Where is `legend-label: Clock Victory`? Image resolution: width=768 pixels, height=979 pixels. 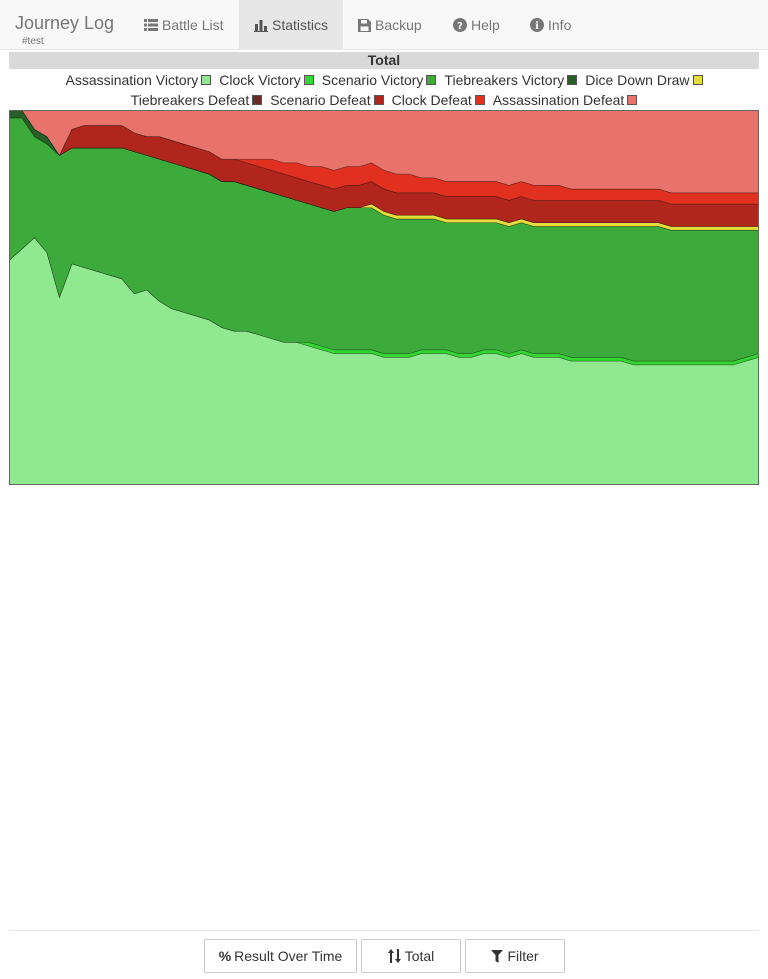 legend-label: Clock Victory is located at coordinates (260, 80).